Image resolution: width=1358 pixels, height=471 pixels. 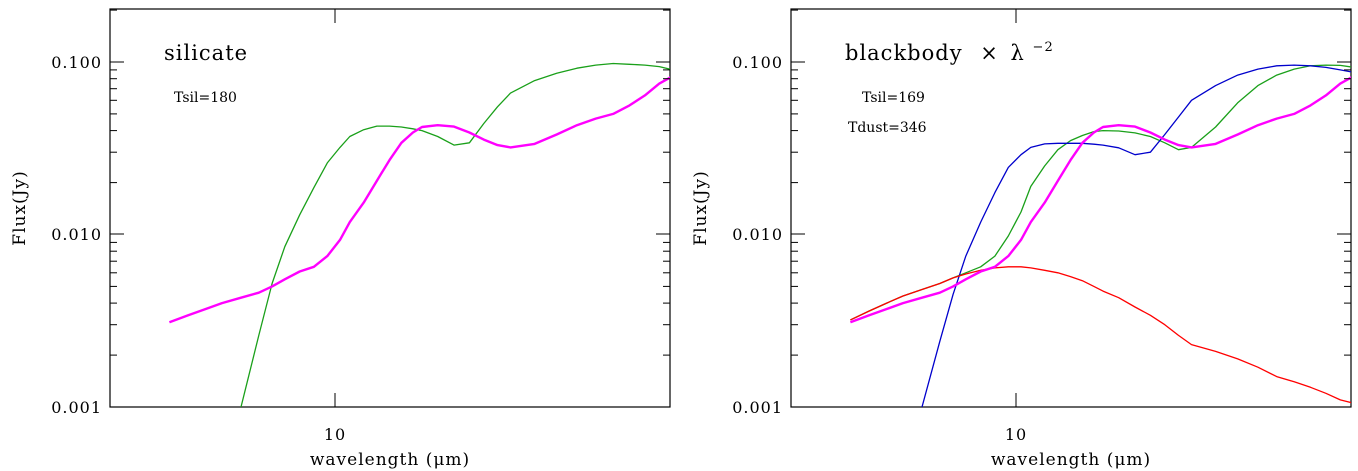 I want to click on title-exponent: −2, so click(x=1043, y=47).